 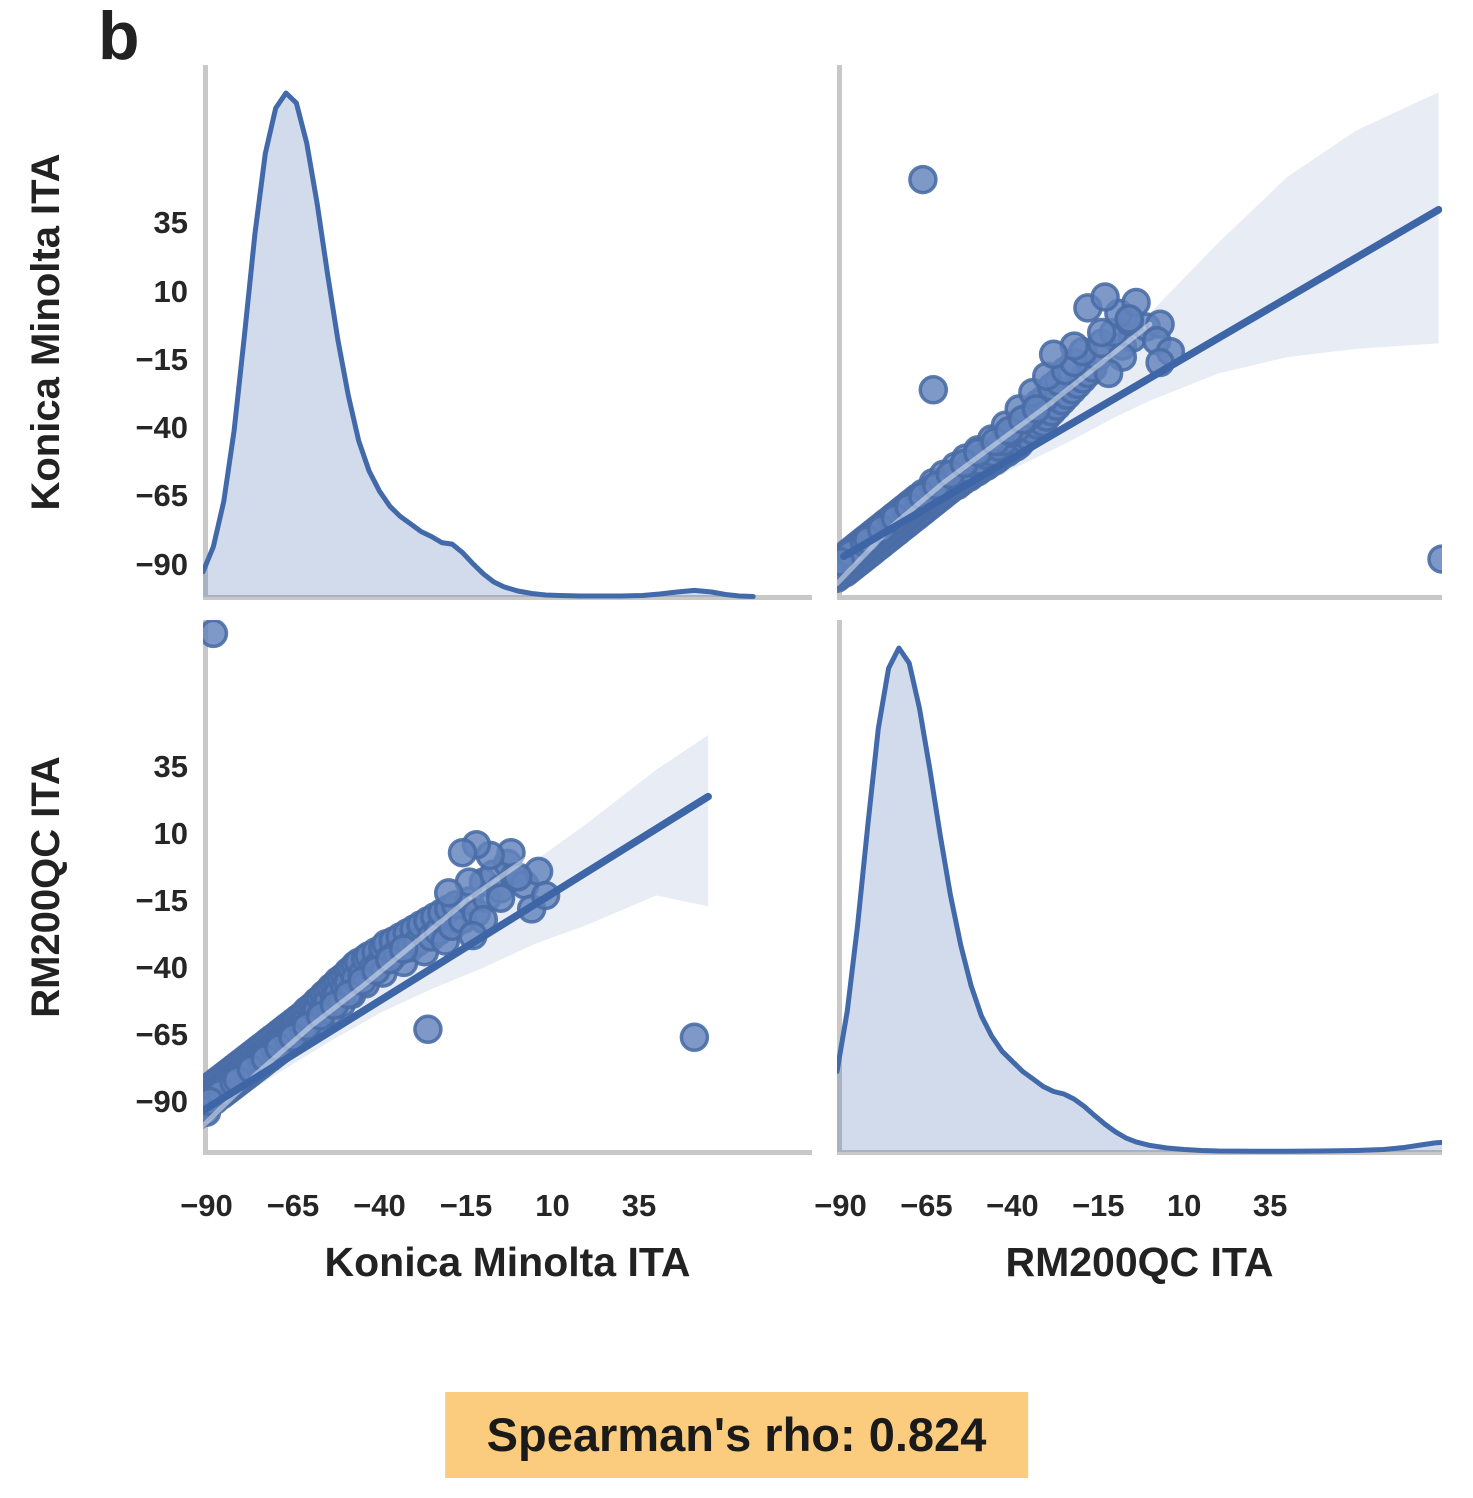 I want to click on scatter-rm-vs-konica-svg, so click(x=1139, y=332).